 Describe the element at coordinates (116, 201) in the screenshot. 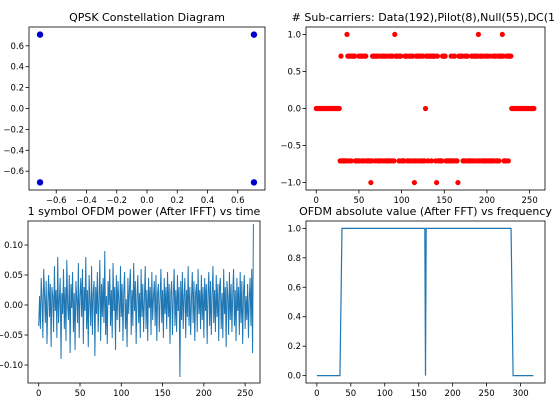

I see `x-tick-label: −0.2` at that location.